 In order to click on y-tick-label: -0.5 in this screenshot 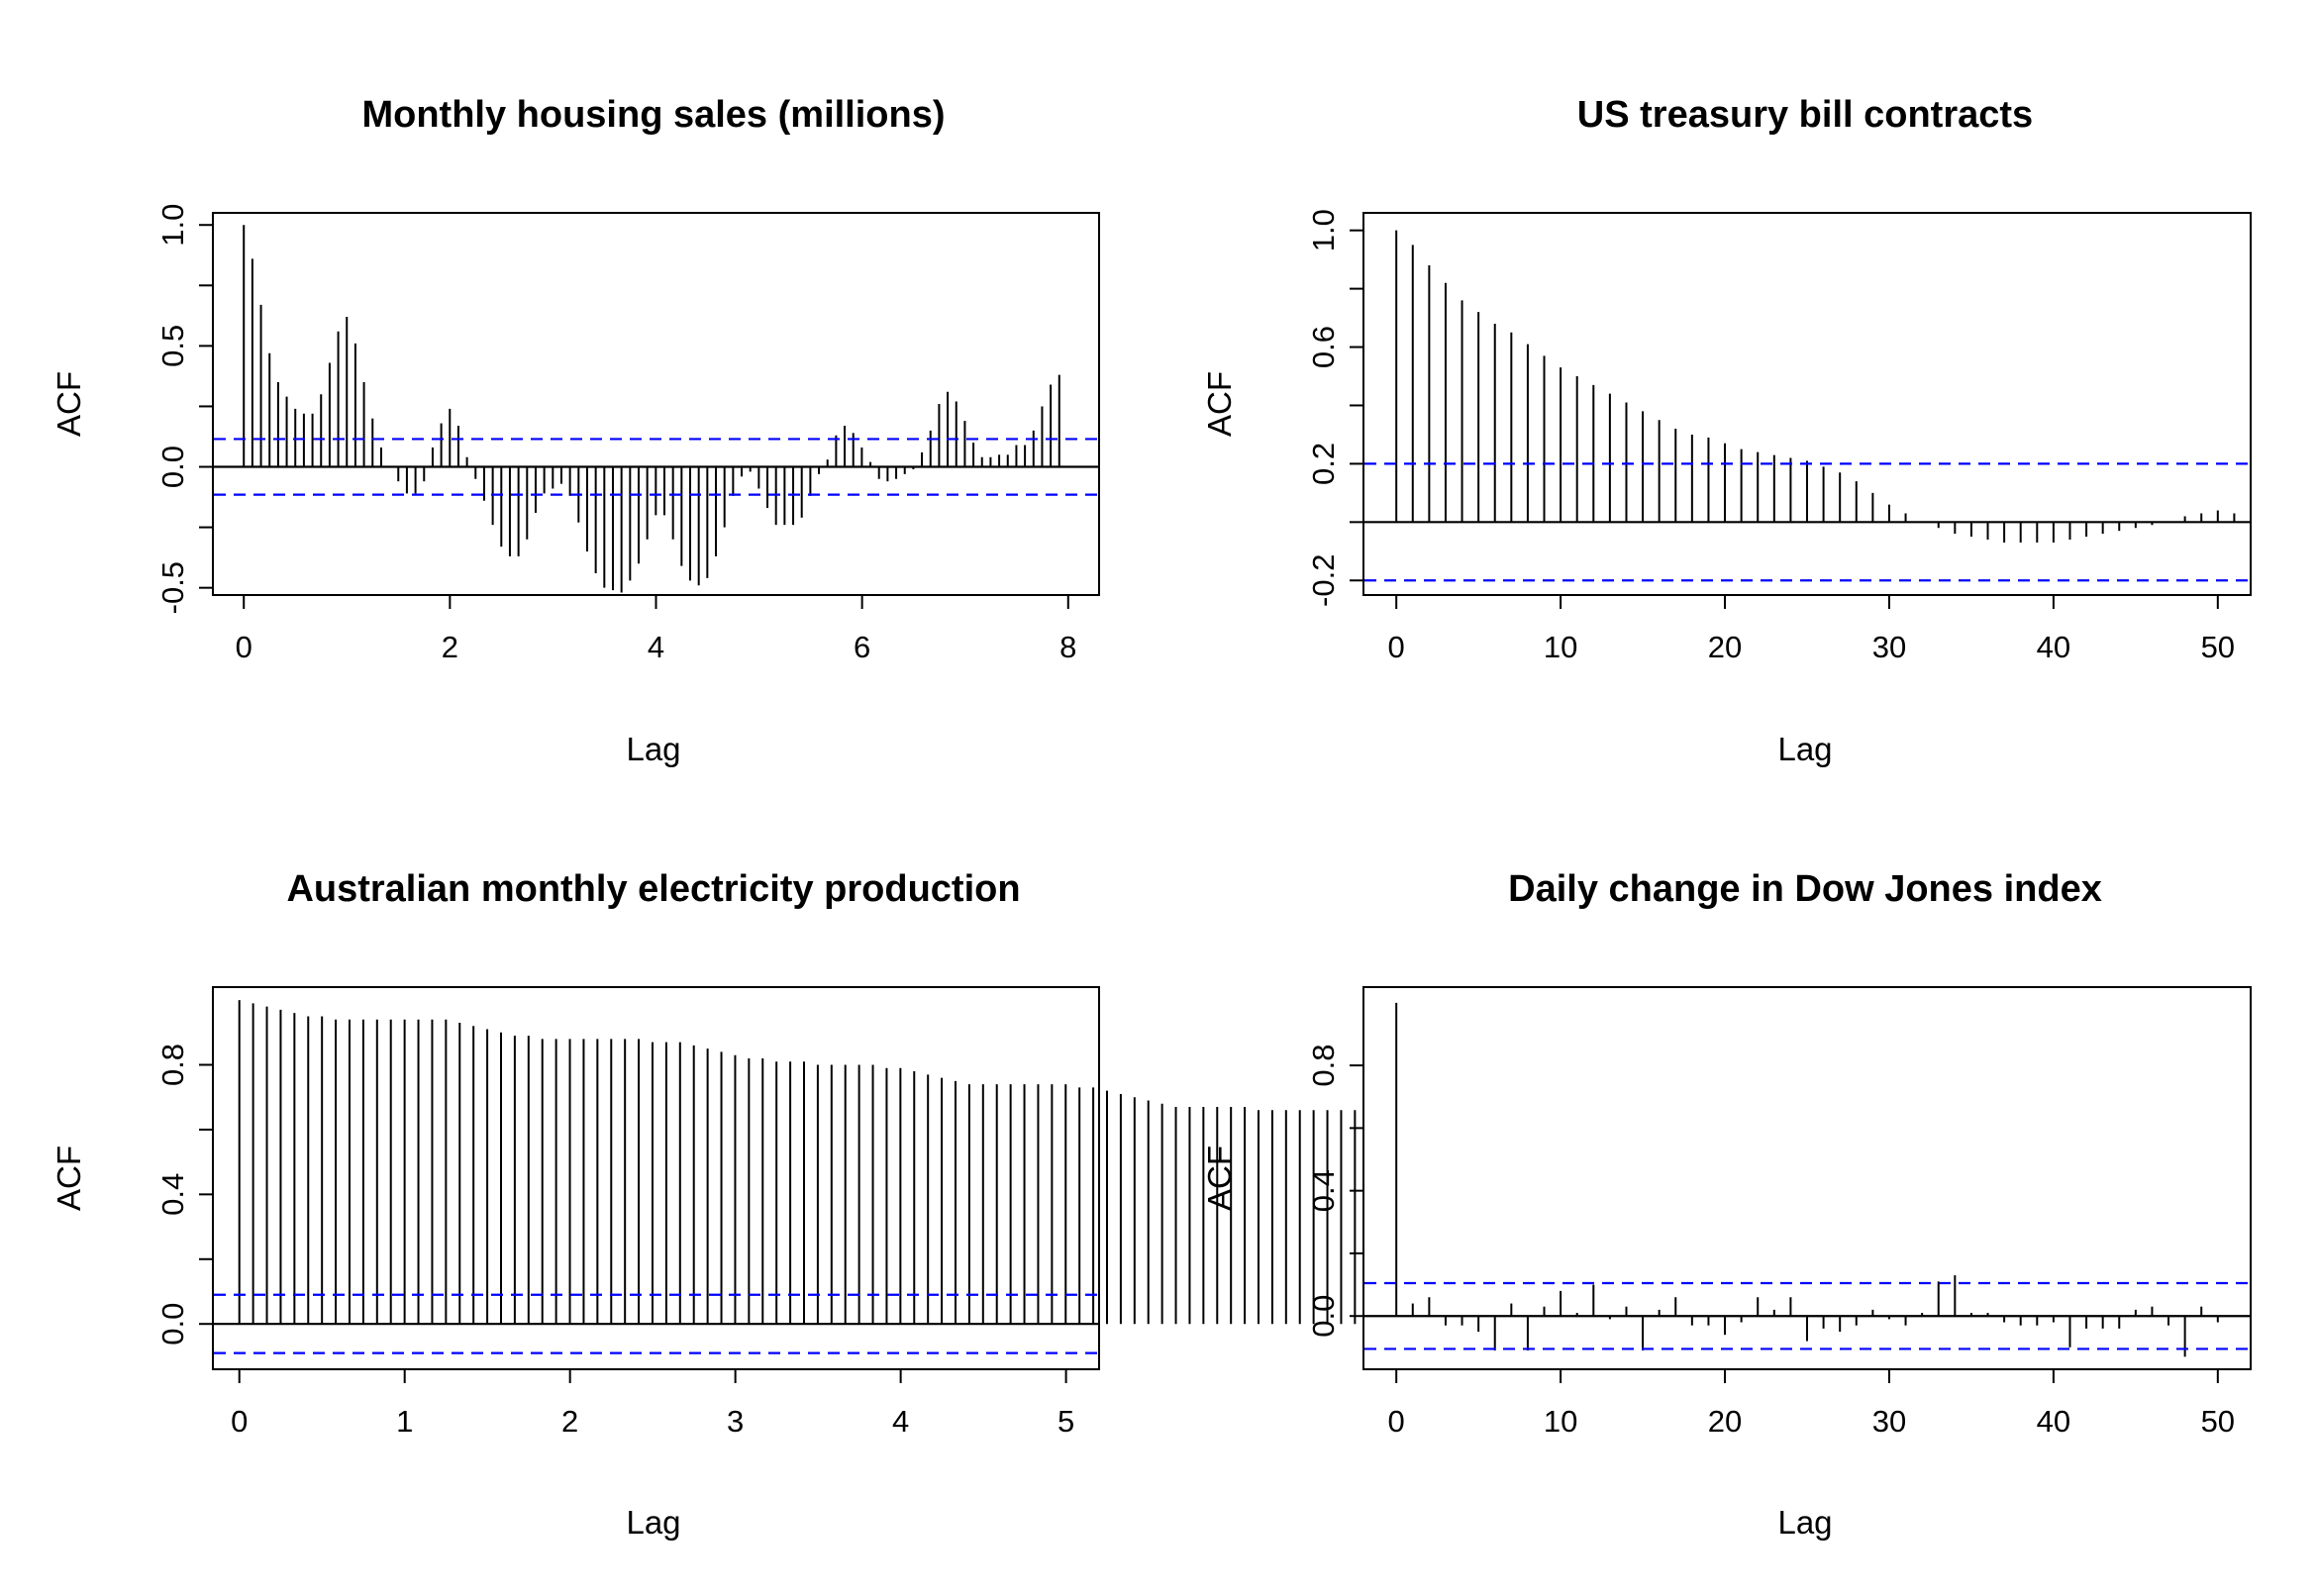, I will do `click(172, 587)`.